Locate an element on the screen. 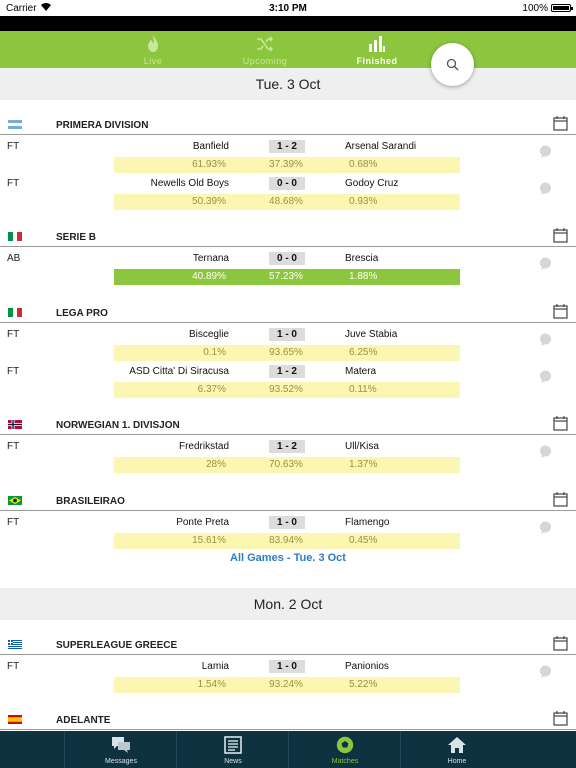 This screenshot has width=576, height=768. nav-label: Matches is located at coordinates (345, 761).